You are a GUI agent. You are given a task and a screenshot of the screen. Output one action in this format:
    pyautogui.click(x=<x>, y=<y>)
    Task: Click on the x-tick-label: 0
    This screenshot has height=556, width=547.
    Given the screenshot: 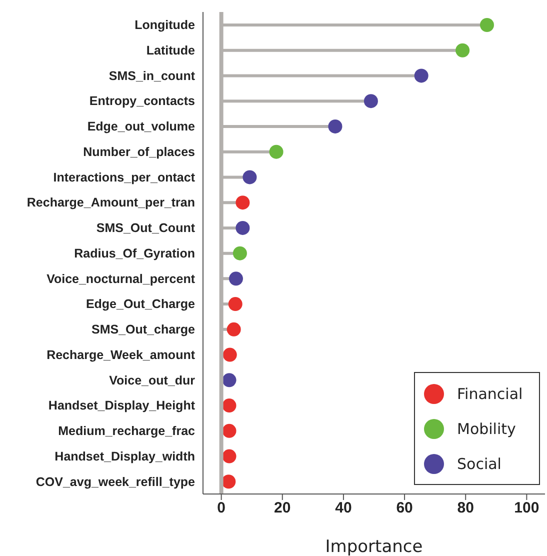 What is the action you would take?
    pyautogui.click(x=221, y=508)
    